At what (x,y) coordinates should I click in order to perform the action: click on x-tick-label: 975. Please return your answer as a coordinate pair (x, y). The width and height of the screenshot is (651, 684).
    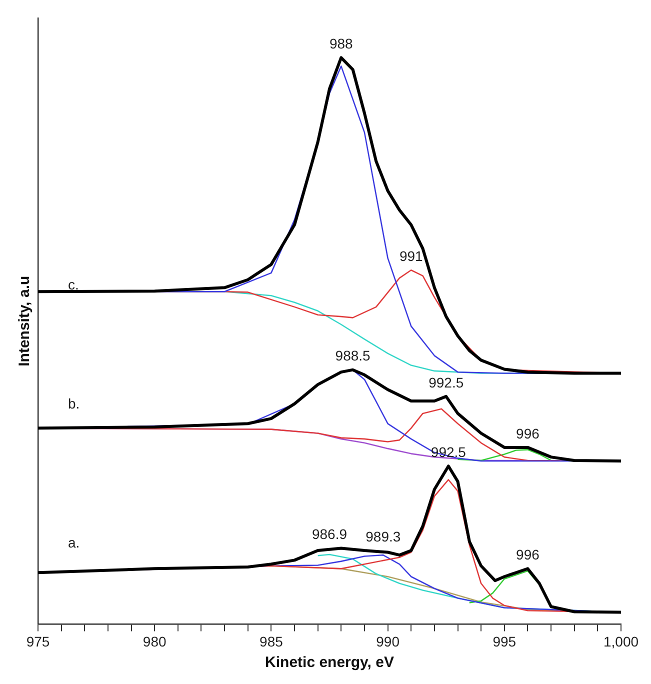
    Looking at the image, I should click on (38, 641).